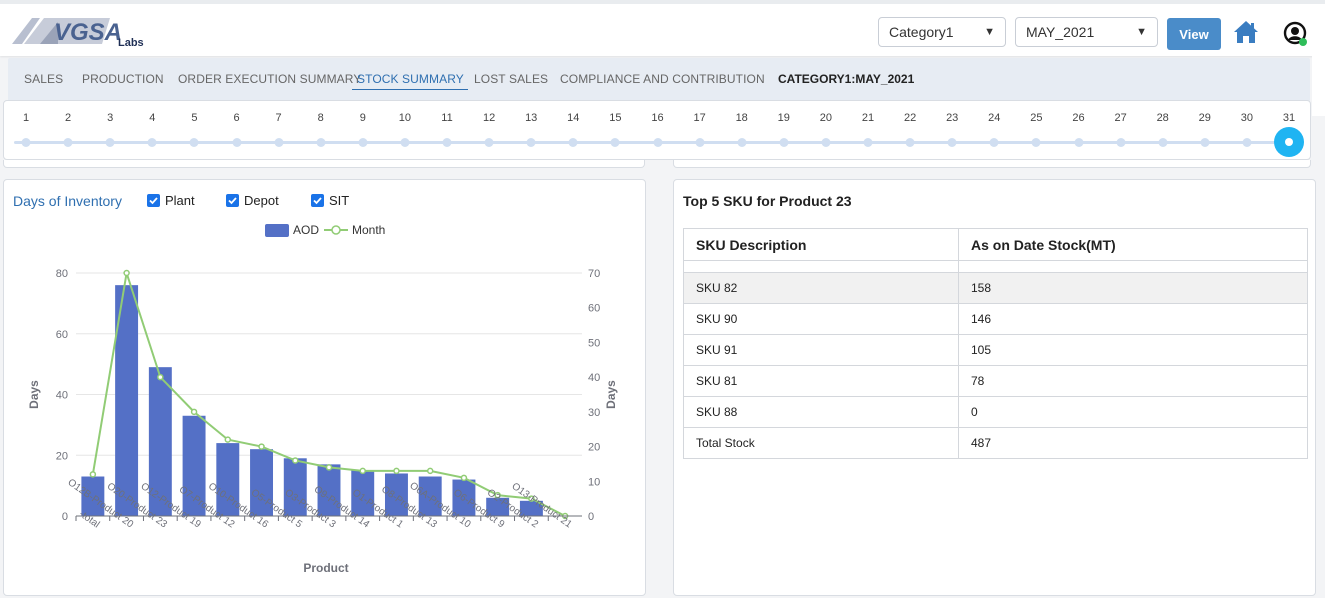 This screenshot has height=598, width=1325. I want to click on tab-order-execution-summary: ORDER EXECUTION SUMMARY, so click(270, 79).